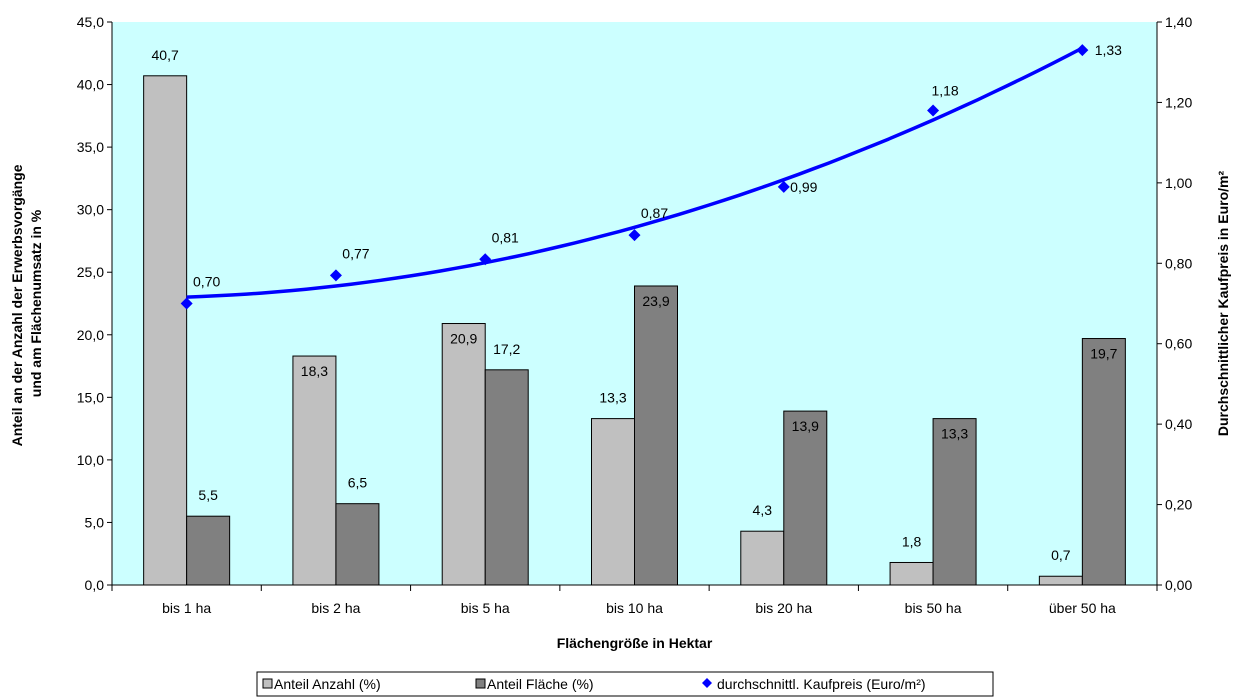 The width and height of the screenshot is (1235, 697). Describe the element at coordinates (208, 495) in the screenshot. I see `data-label-anteil-flaeche-bis-1-ha: 5,5` at that location.